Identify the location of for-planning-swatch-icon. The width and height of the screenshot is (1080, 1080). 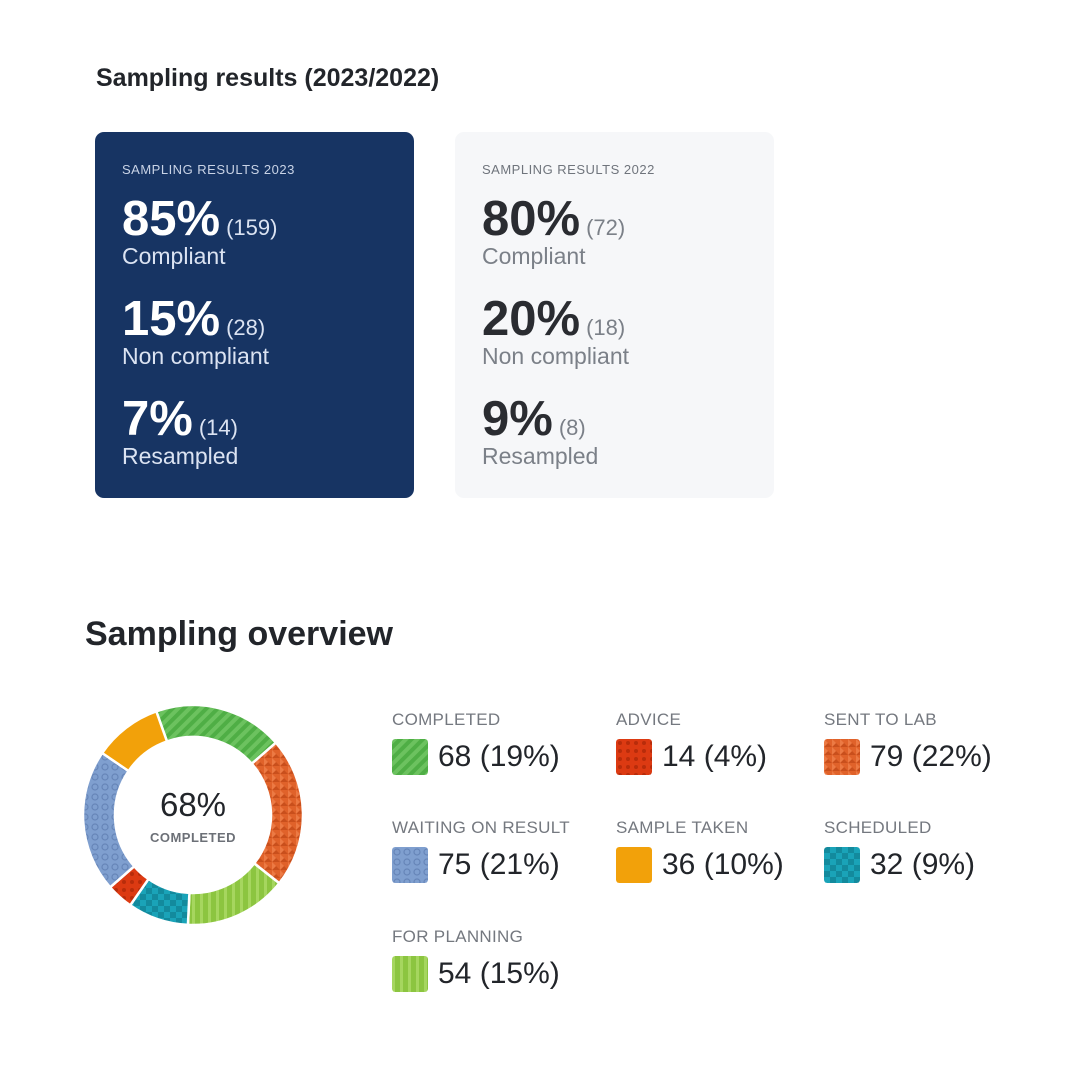
(410, 974).